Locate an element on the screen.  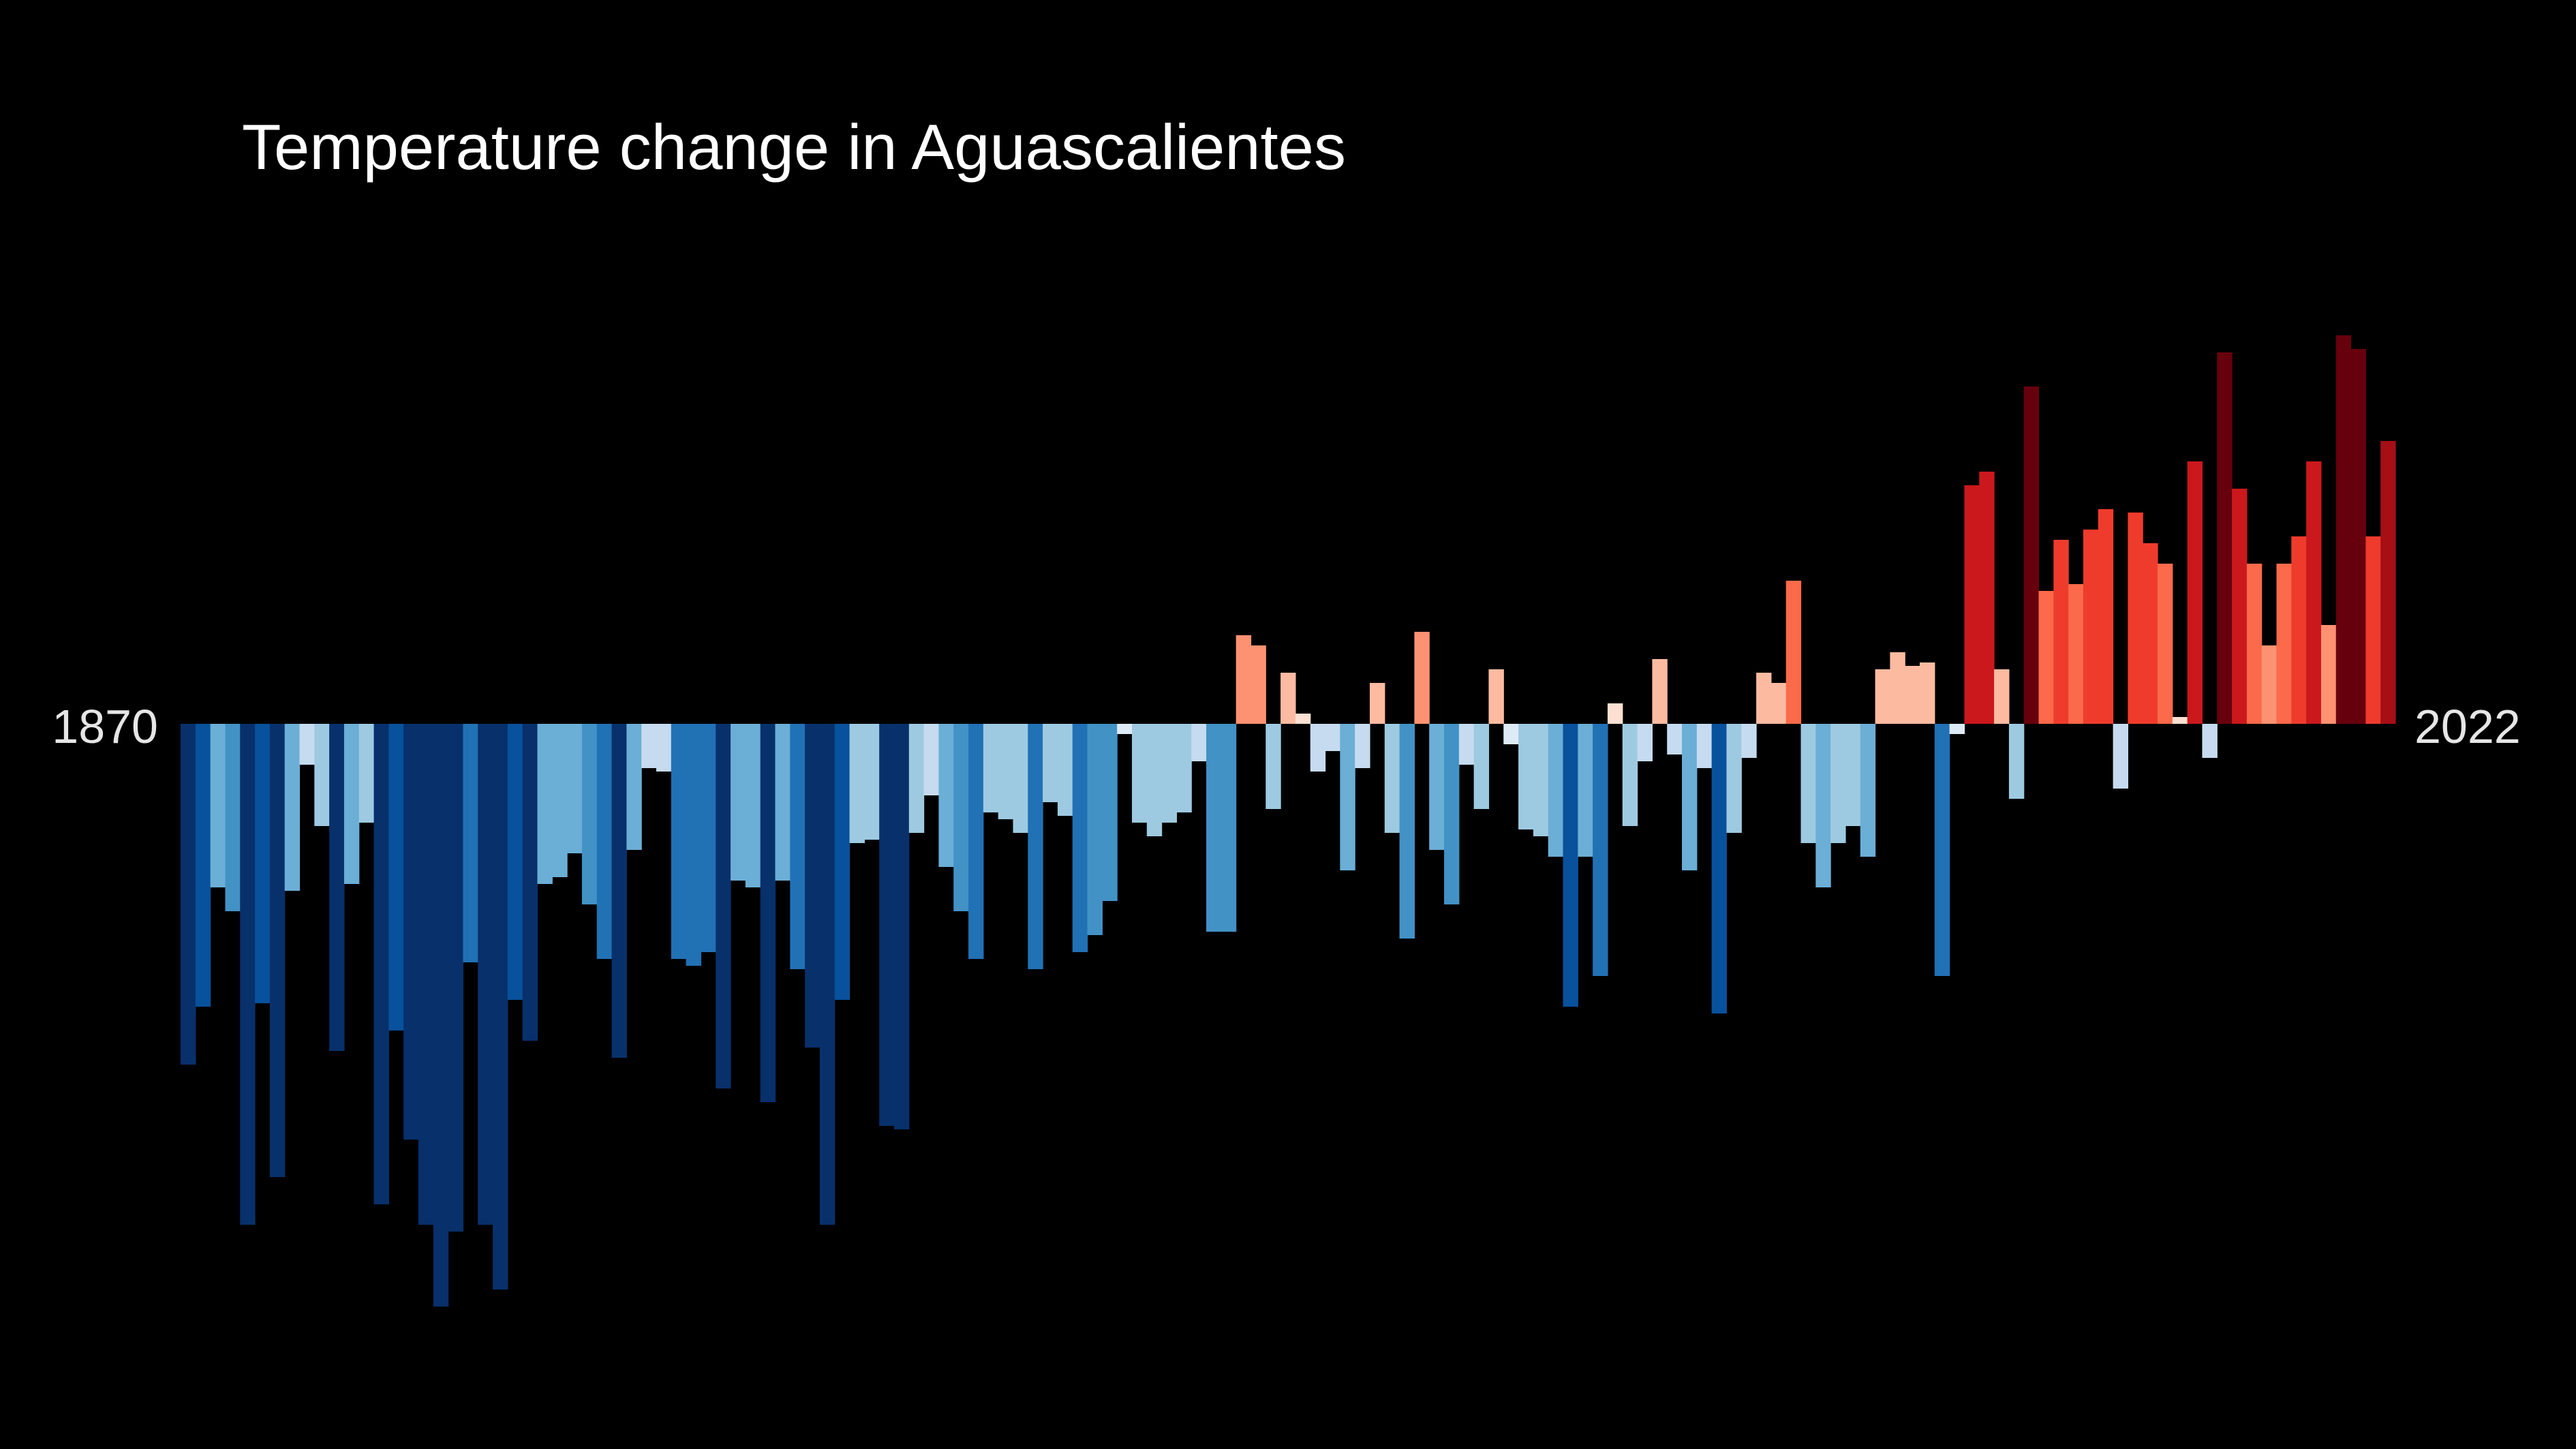
bar-1995 is located at coordinates (2046, 658).